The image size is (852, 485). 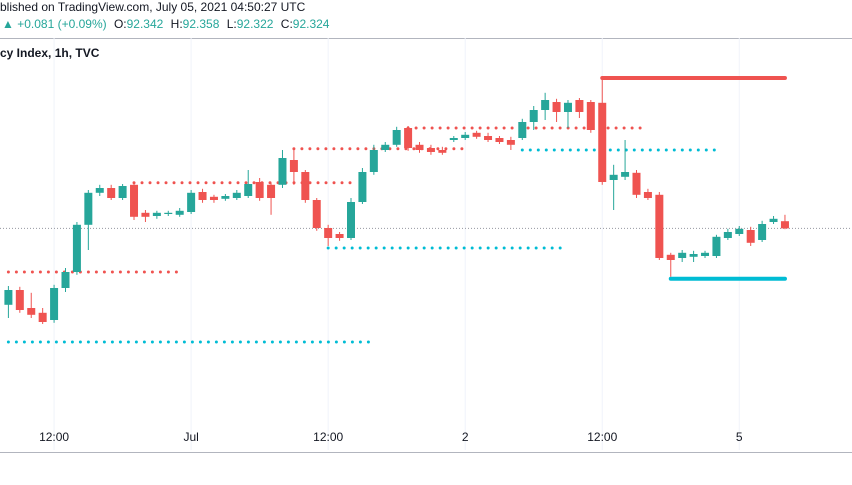 I want to click on ohlc-value: 92.342, so click(x=145, y=24).